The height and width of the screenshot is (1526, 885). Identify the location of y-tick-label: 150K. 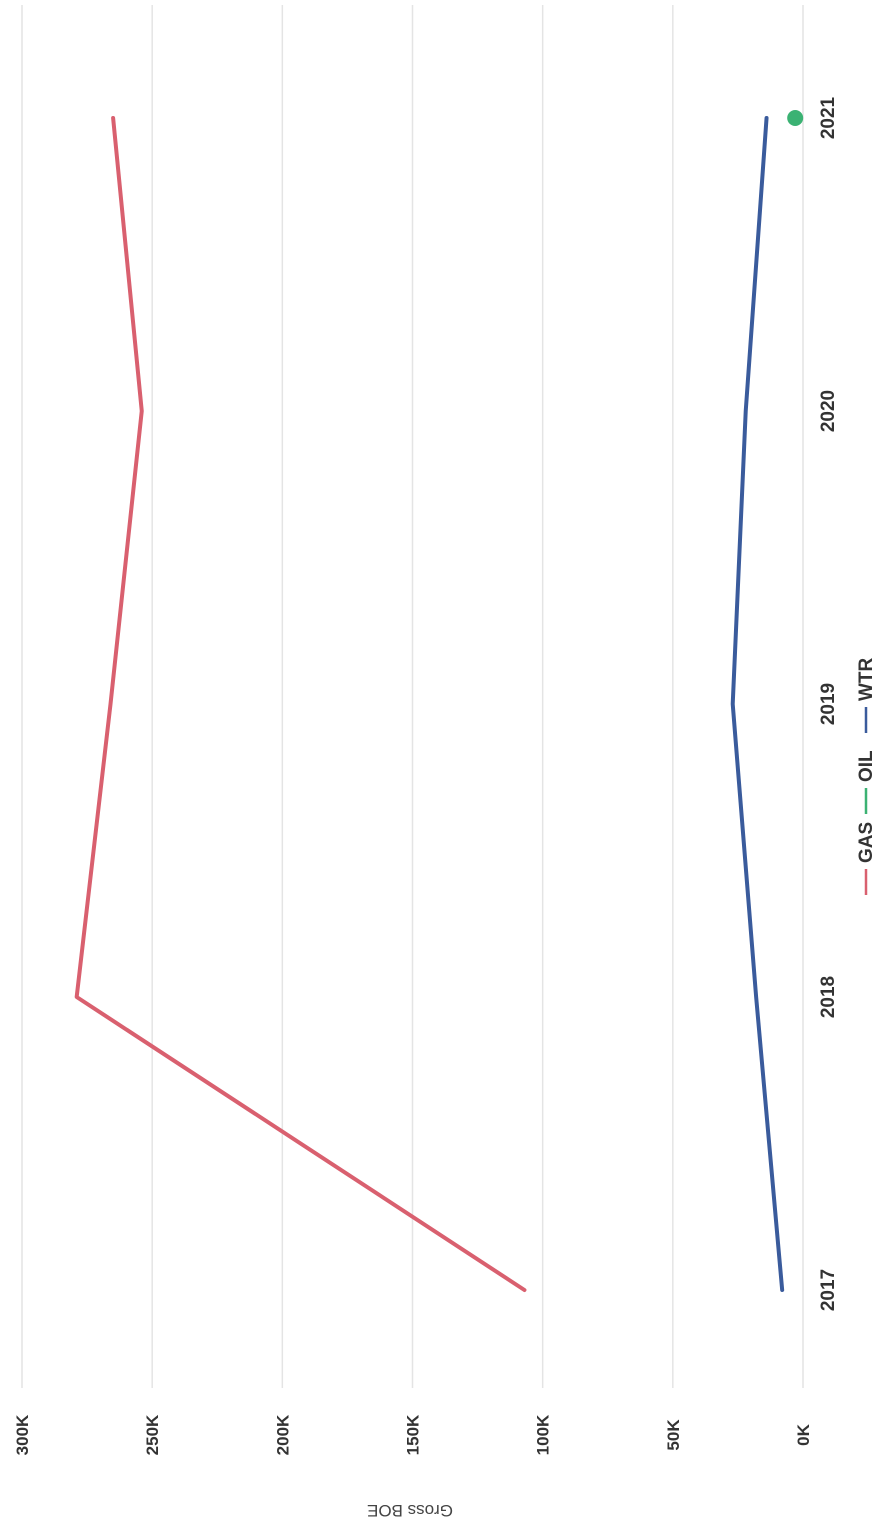
(413, 1434).